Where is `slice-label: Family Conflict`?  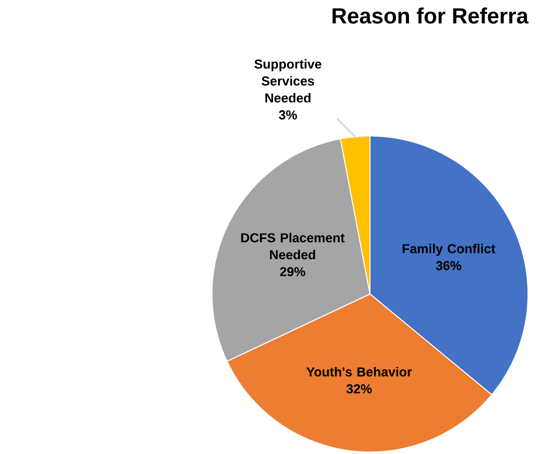
slice-label: Family Conflict is located at coordinates (449, 250).